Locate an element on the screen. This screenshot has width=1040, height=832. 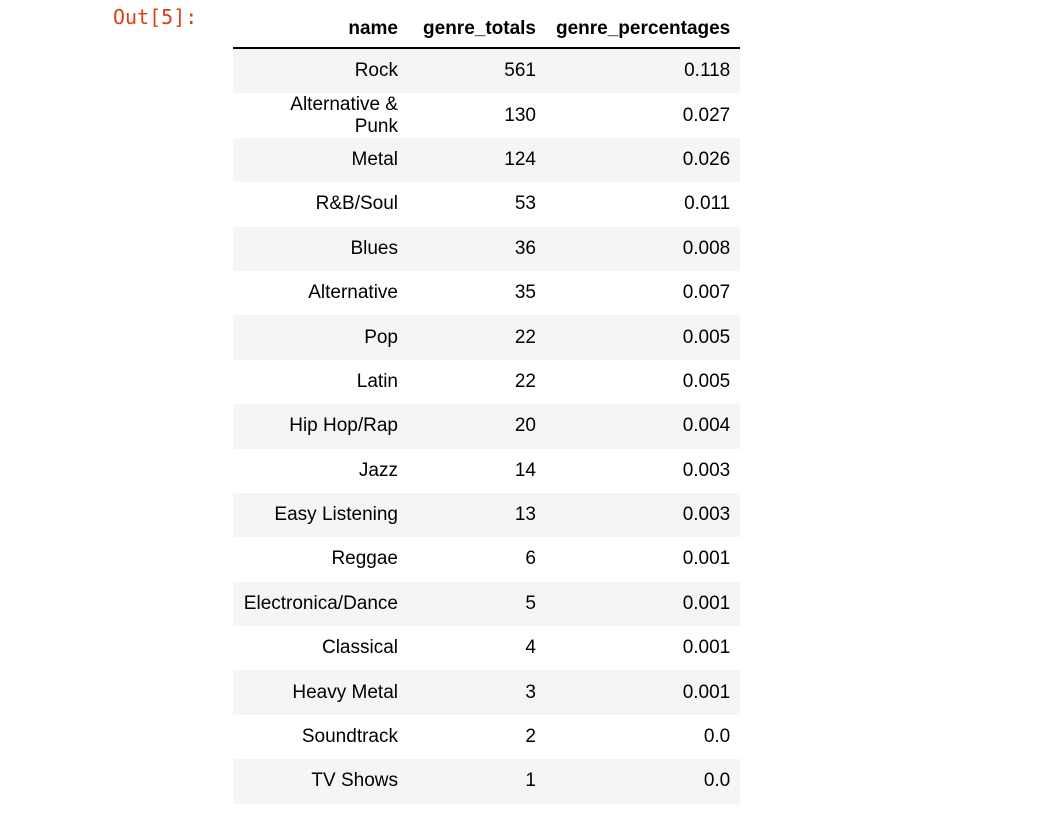
cell-genre-totals: 14 is located at coordinates (525, 470).